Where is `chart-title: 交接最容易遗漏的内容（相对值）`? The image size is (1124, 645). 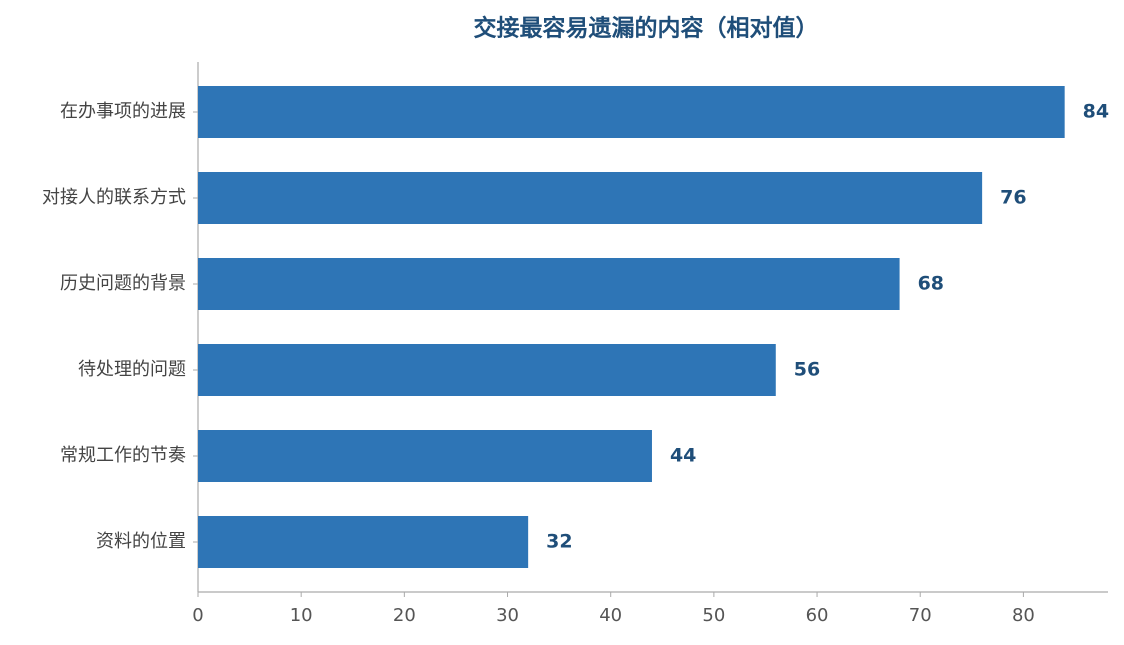 chart-title: 交接最容易遗漏的内容（相对值） is located at coordinates (646, 28).